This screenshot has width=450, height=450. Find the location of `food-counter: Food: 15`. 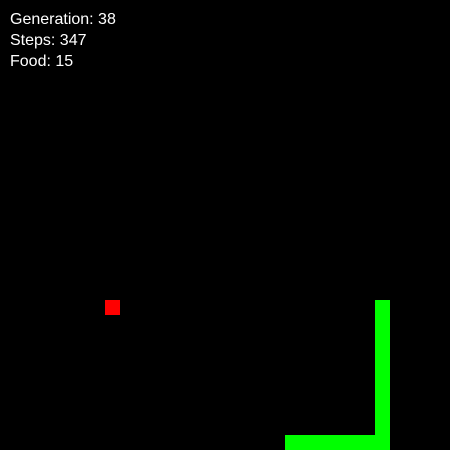

food-counter: Food: 15 is located at coordinates (42, 61).